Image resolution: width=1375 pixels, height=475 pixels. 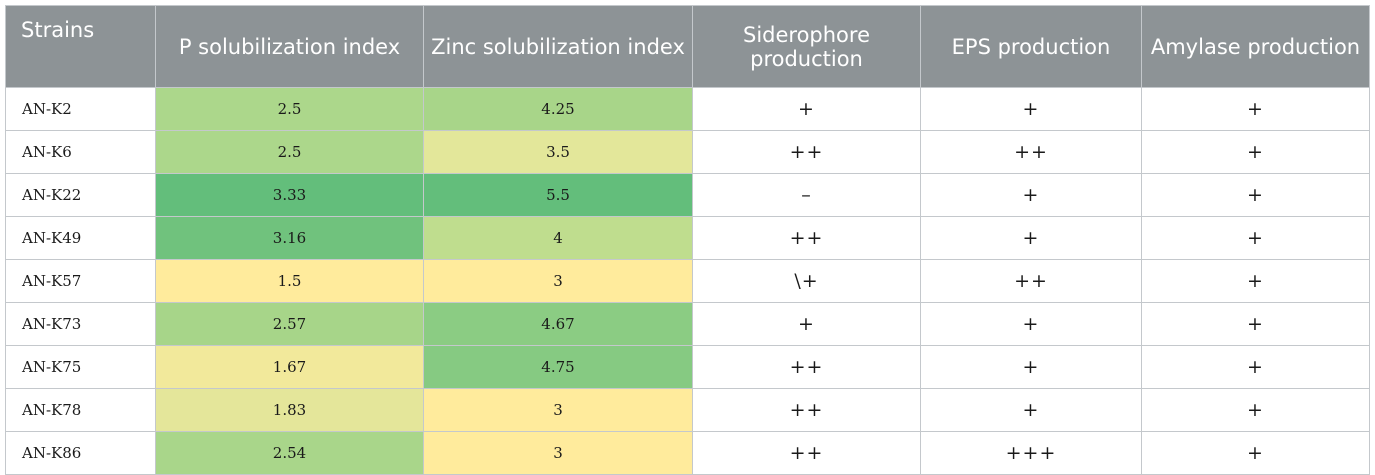 I want to click on p-solubilization-index-cell: 1.5, so click(x=289, y=281).